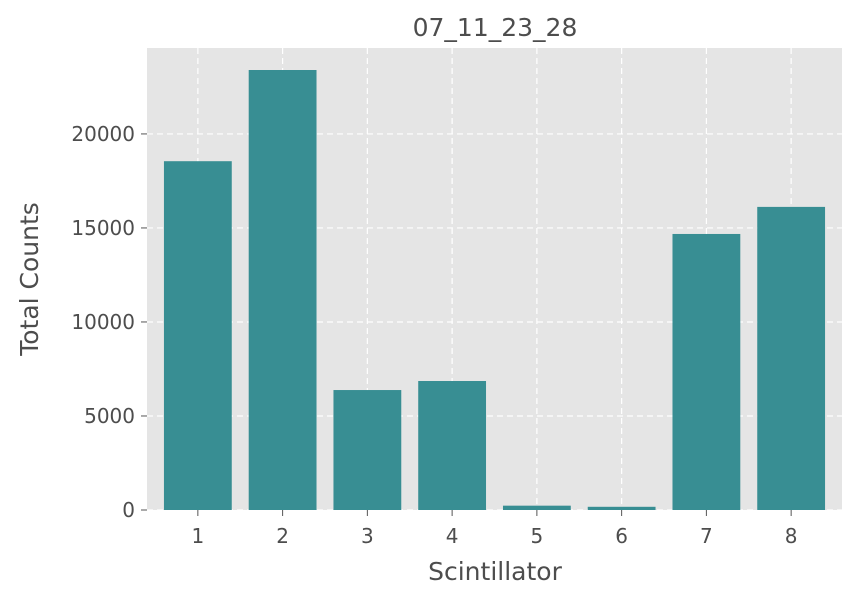  What do you see at coordinates (282, 536) in the screenshot?
I see `x-tick-label: 2` at bounding box center [282, 536].